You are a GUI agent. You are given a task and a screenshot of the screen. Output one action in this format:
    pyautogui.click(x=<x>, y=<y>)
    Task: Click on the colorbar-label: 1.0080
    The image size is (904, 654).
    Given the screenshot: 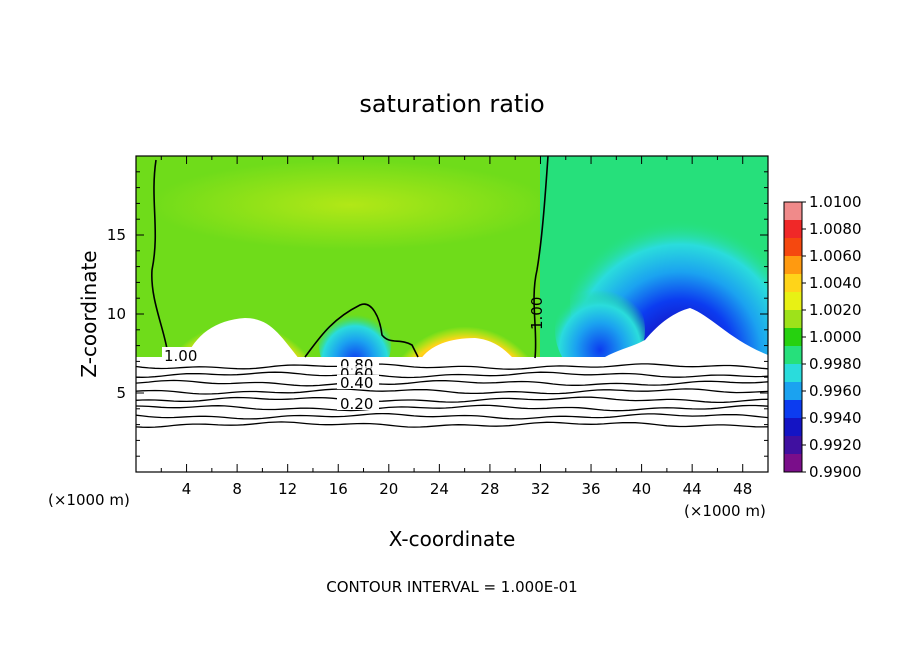 What is the action you would take?
    pyautogui.click(x=835, y=229)
    